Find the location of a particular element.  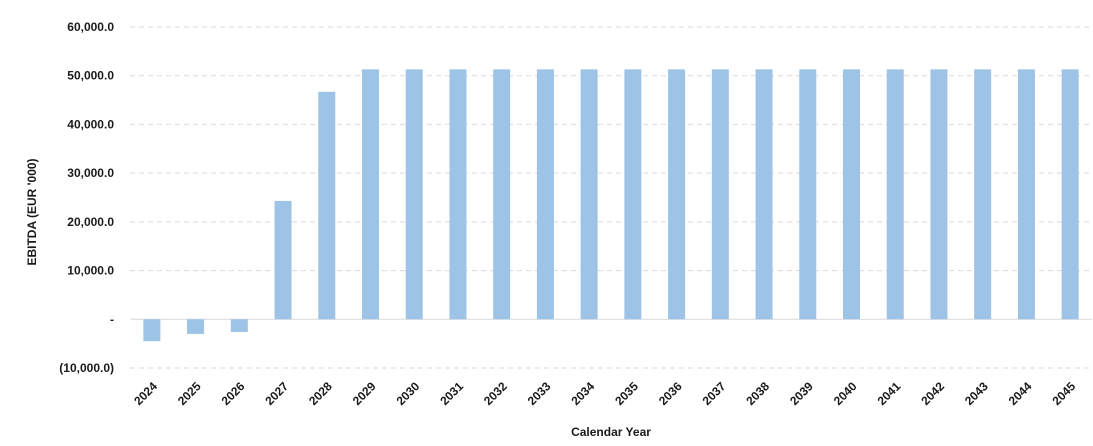

y-tick-label: 20,000.0 is located at coordinates (90, 222).